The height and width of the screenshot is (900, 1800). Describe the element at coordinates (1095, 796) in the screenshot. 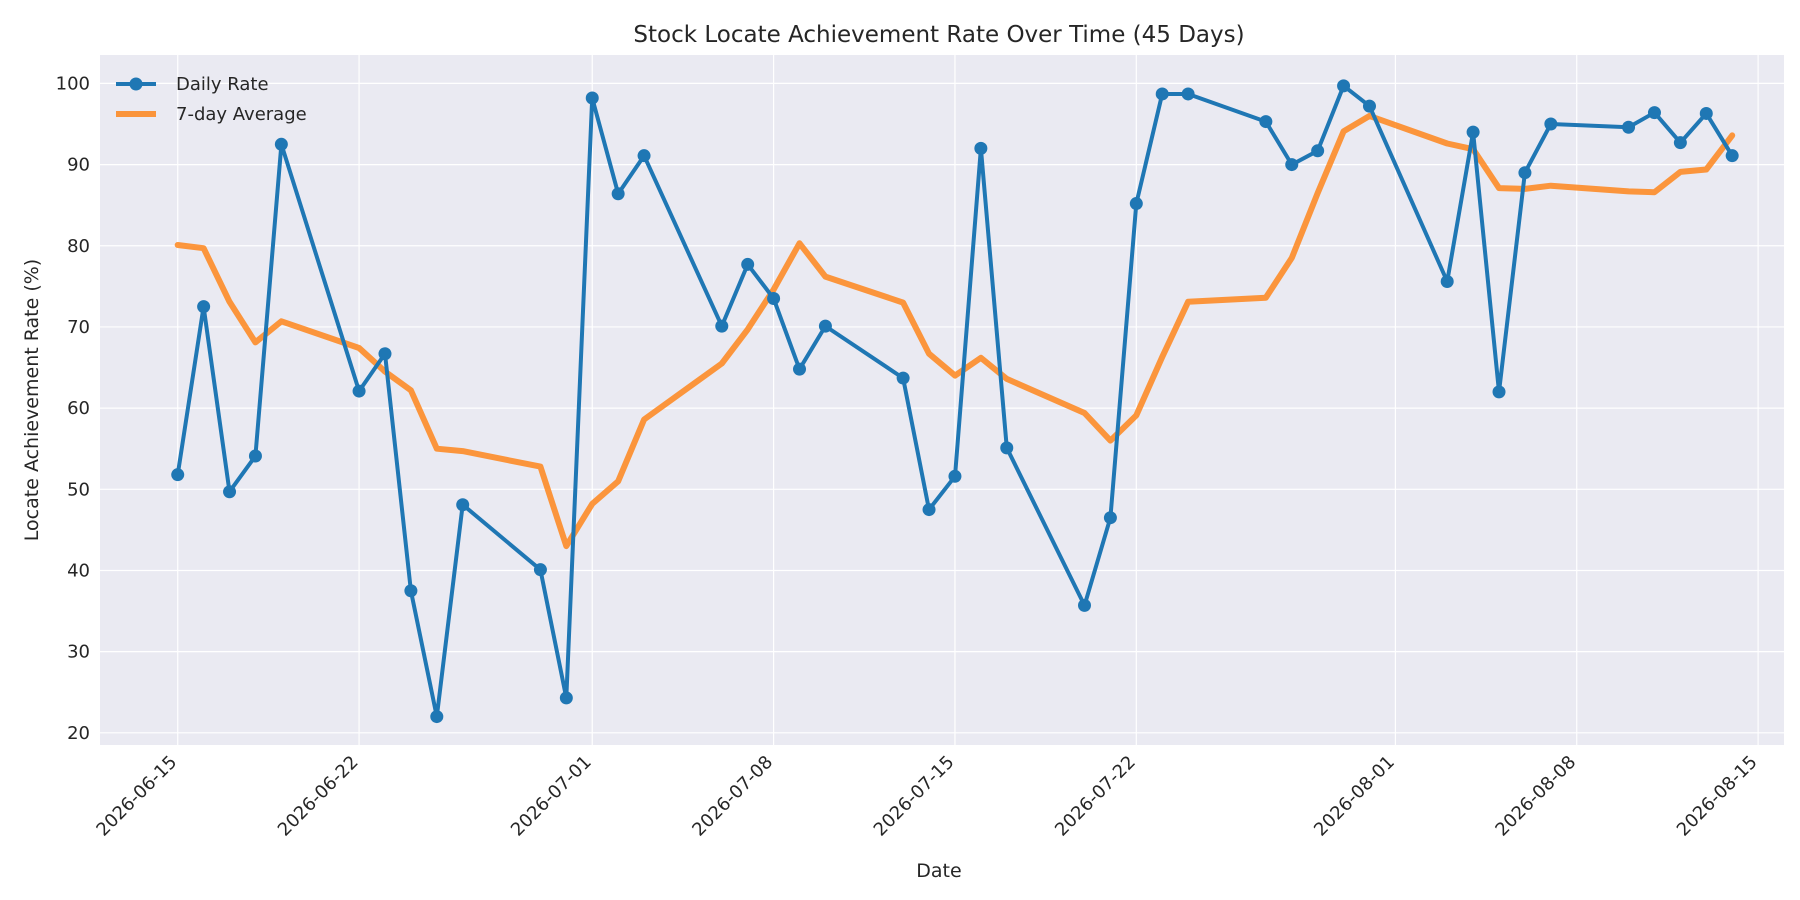

I see `x-tick-label: 2026-07-22` at that location.